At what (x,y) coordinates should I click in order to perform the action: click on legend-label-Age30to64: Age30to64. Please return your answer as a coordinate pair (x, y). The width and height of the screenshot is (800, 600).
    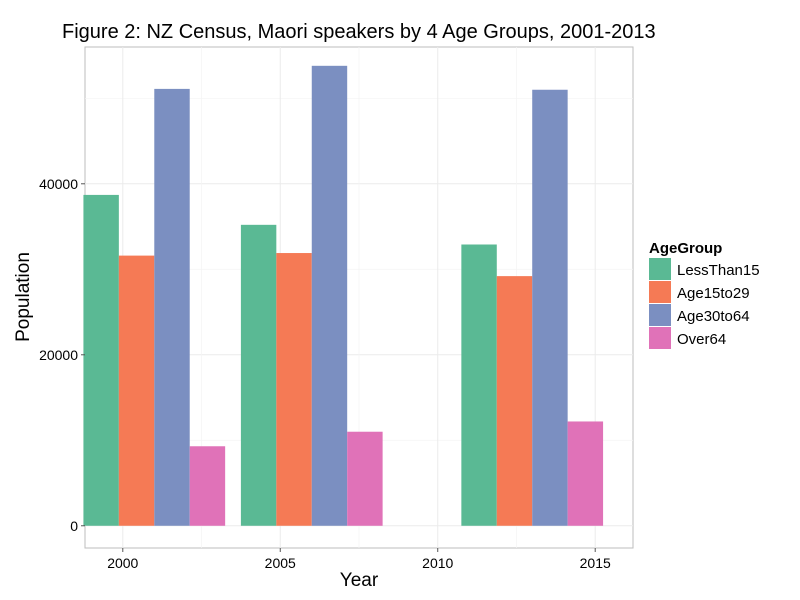
    Looking at the image, I should click on (713, 316).